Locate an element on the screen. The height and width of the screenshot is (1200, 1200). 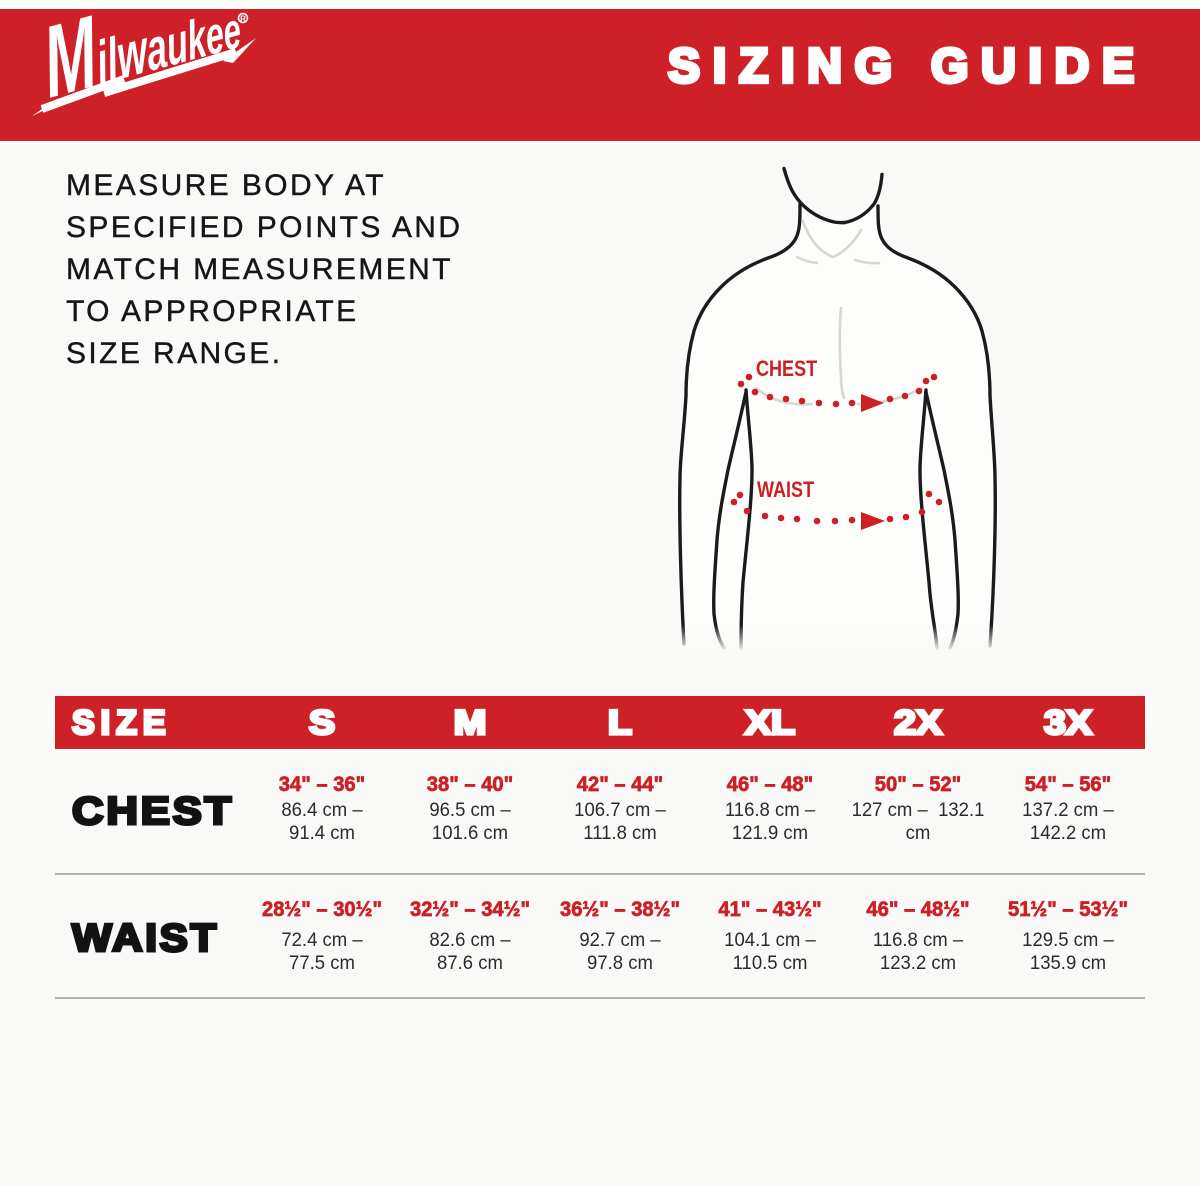
svg-text: WAIST is located at coordinates (786, 490).